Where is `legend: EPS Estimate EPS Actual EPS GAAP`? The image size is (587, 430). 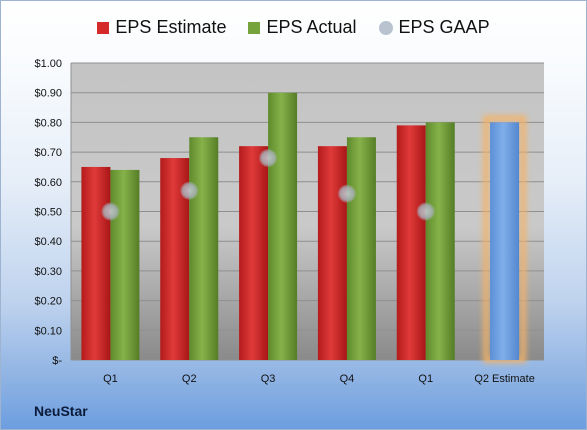
legend: EPS Estimate EPS Actual EPS GAAP is located at coordinates (293, 27).